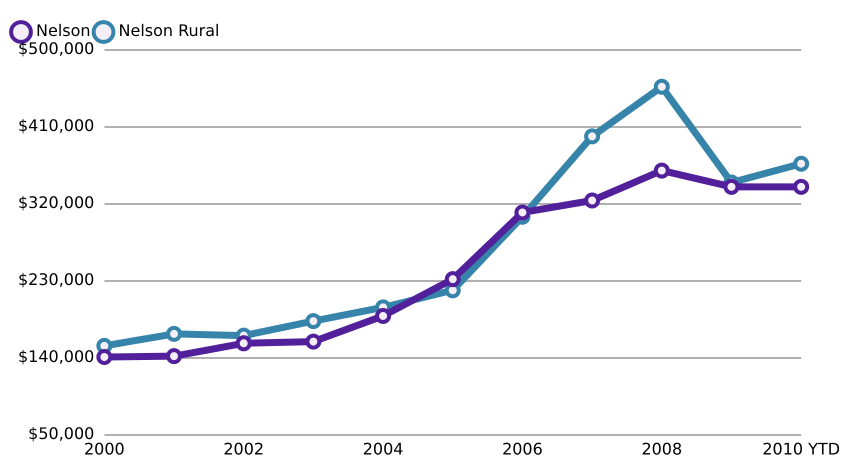  Describe the element at coordinates (56, 48) in the screenshot. I see `y-tick-label: $500,000` at that location.